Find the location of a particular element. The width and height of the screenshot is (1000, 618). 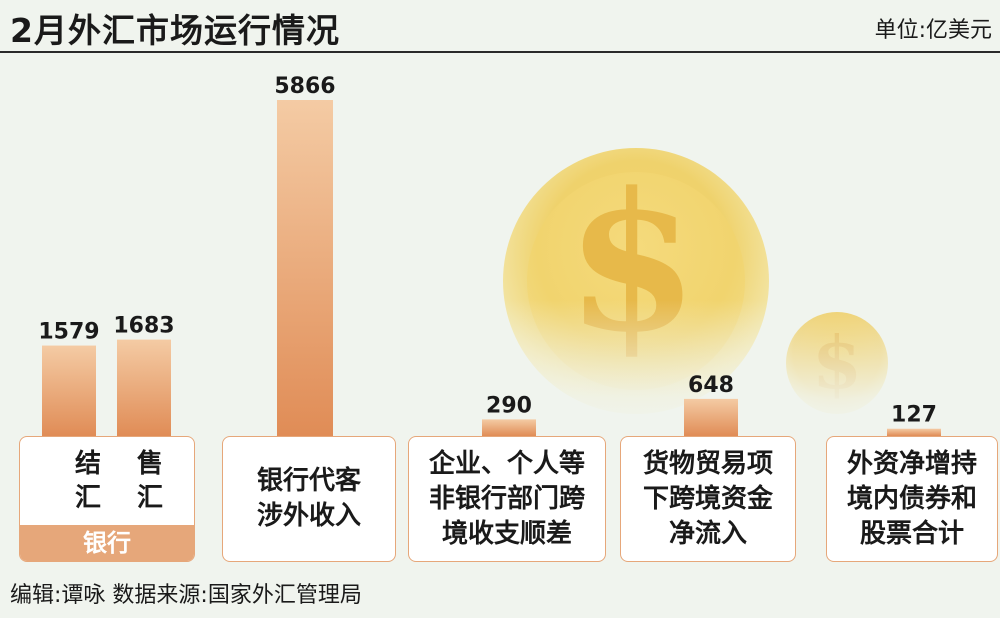

bank-group-label: 银行 is located at coordinates (107, 543).